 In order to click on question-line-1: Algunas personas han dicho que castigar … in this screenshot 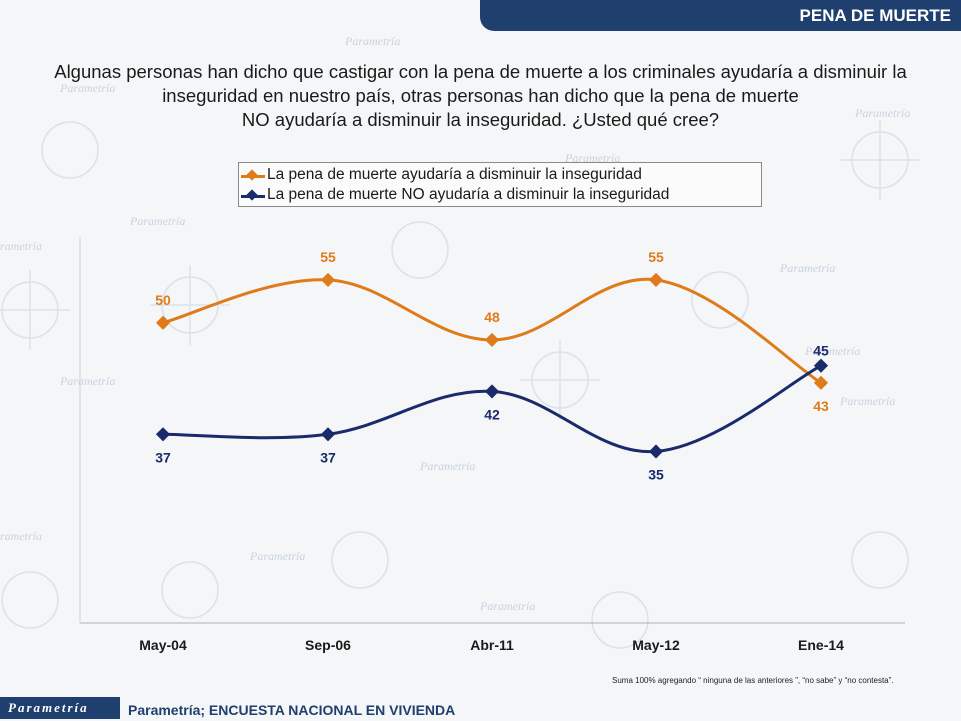, I will do `click(480, 71)`.